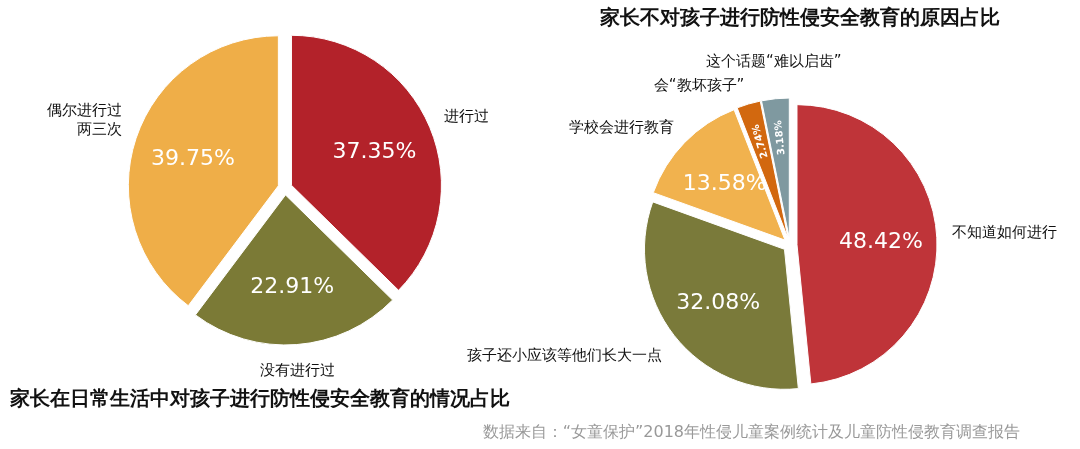 The height and width of the screenshot is (449, 1080). What do you see at coordinates (800, 17) in the screenshot?
I see `title: 家长不对孩子进行防性侵安全教育的原因占比` at bounding box center [800, 17].